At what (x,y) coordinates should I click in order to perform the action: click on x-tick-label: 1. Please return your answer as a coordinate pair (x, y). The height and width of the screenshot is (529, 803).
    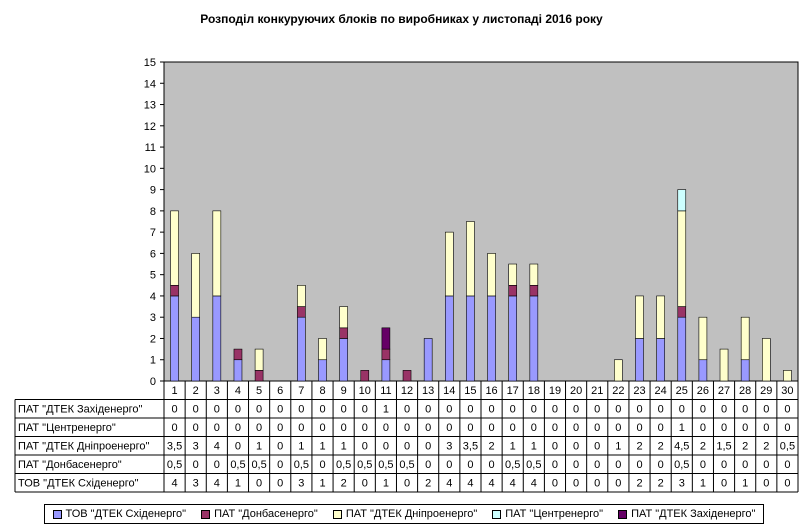
    Looking at the image, I should click on (175, 391).